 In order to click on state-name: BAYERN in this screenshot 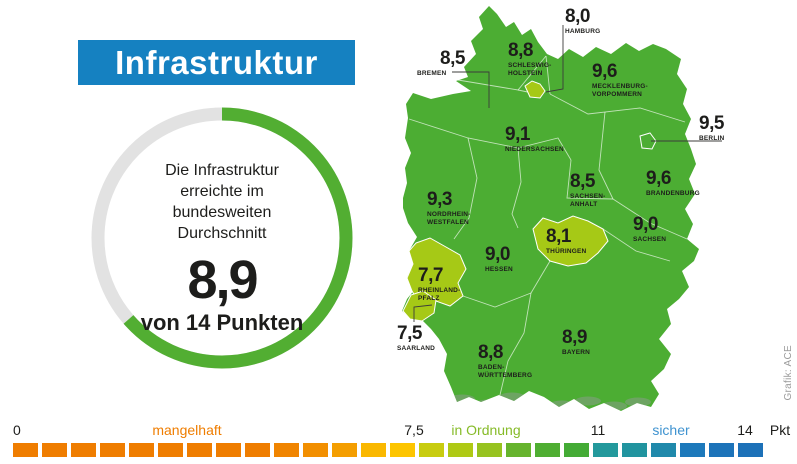, I will do `click(576, 352)`.